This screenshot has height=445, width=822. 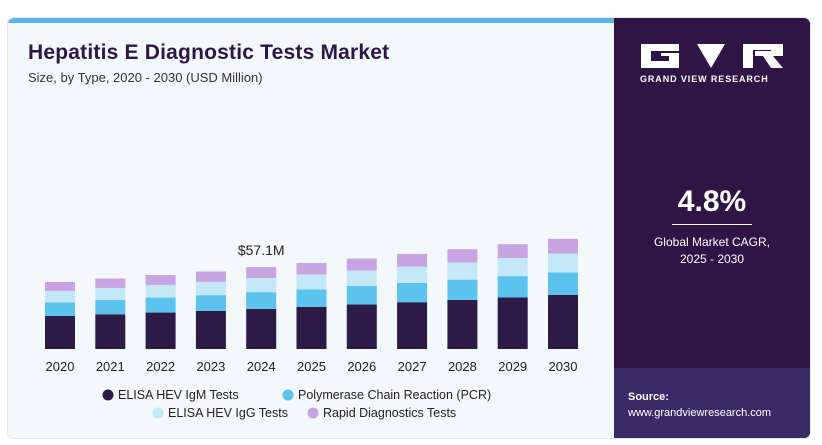 What do you see at coordinates (563, 321) in the screenshot?
I see `bar-2030-elisa-hev-igm-tests` at bounding box center [563, 321].